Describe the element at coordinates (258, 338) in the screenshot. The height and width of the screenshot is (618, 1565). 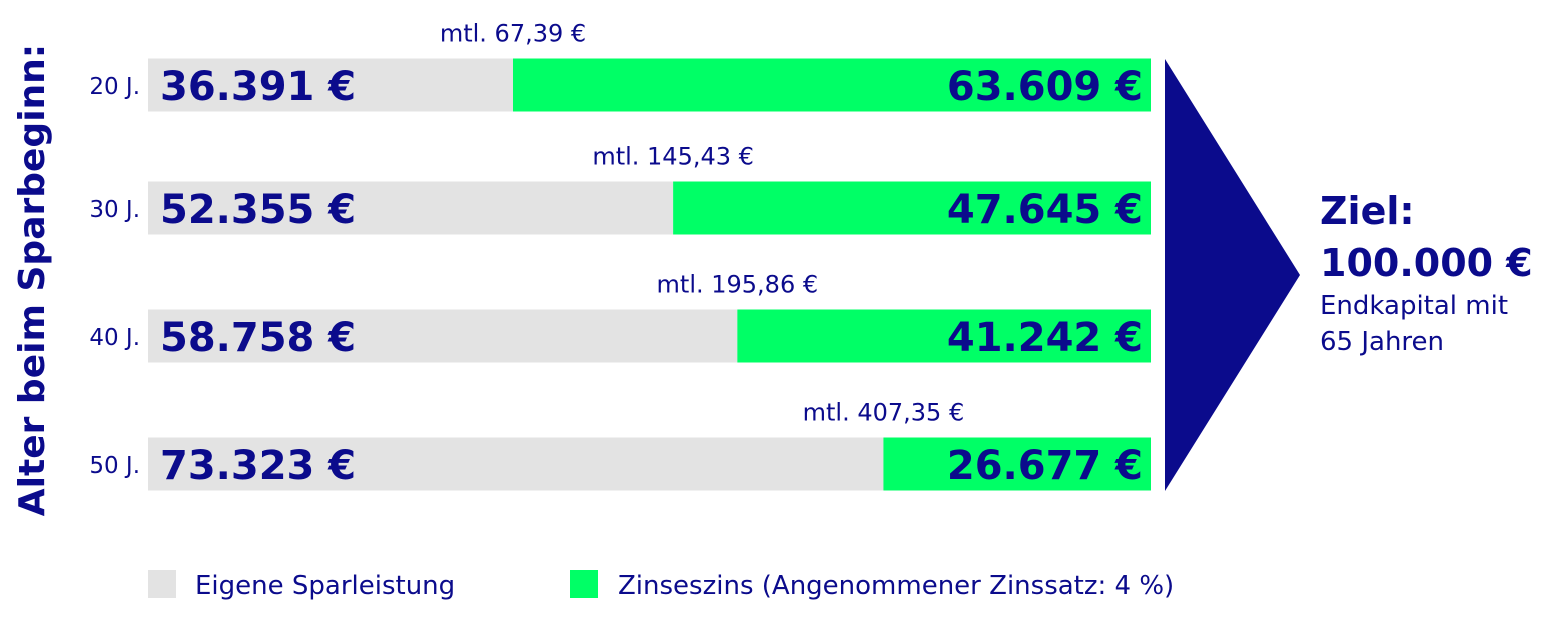
I see `data-label-own-savings: 58.758 €` at that location.